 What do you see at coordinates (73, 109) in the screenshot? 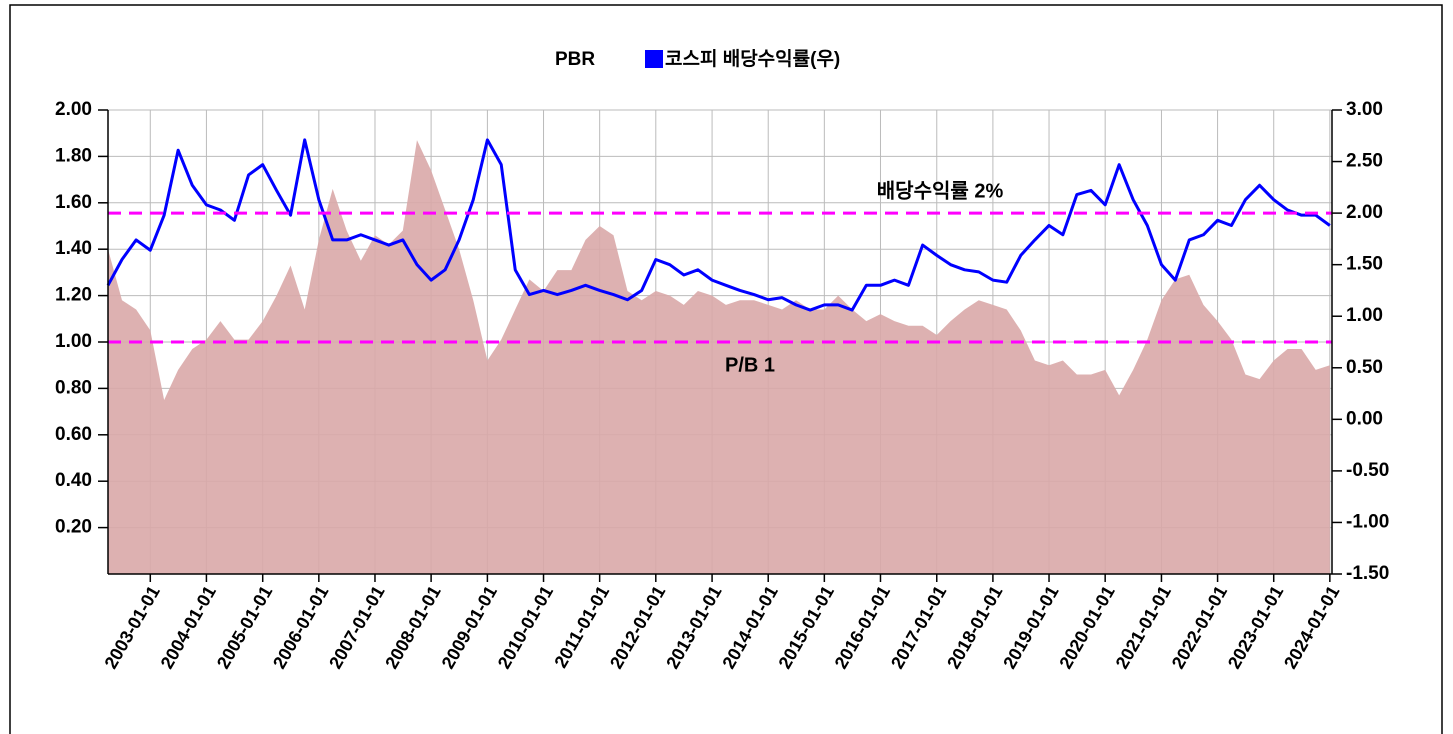
I see `y-tick-label: 2.00` at bounding box center [73, 109].